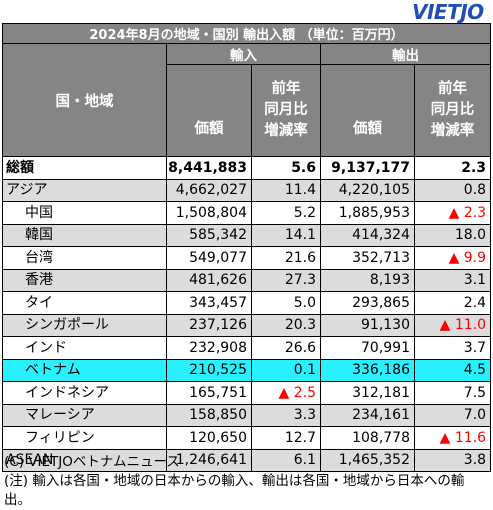 The height and width of the screenshot is (510, 493). Describe the element at coordinates (209, 213) in the screenshot. I see `import-value-cell: 1,508,804` at that location.